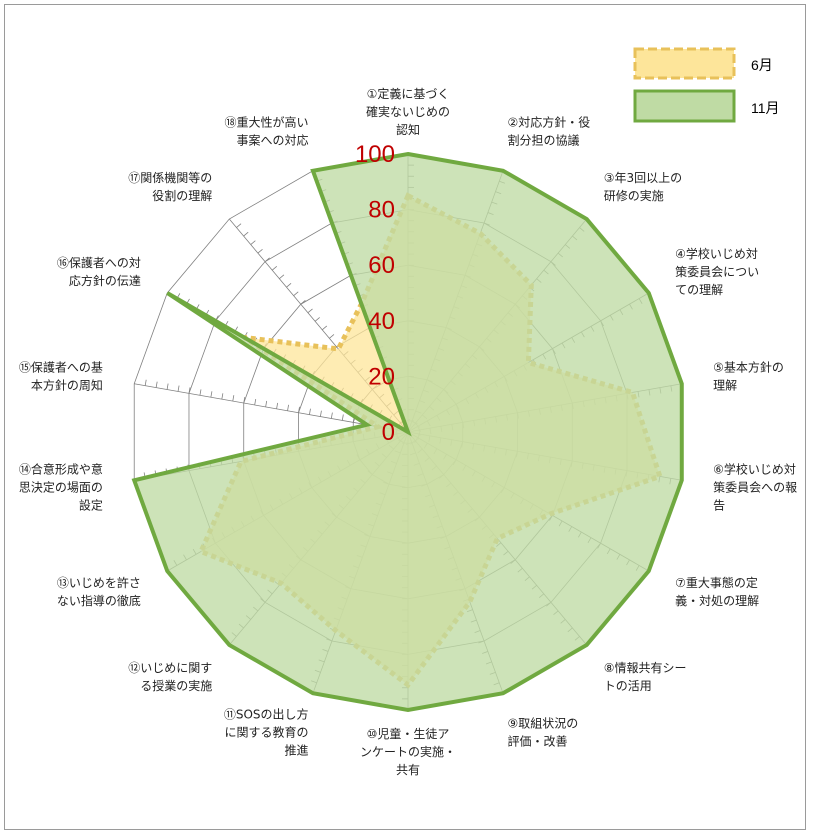  I want to click on category-label: ①定義に基づく確実ないじめの認知, so click(408, 111).